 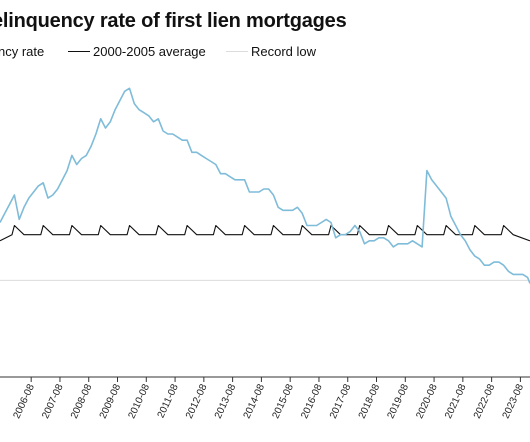 I want to click on x-tick-label: 2014-08, so click(x=255, y=401).